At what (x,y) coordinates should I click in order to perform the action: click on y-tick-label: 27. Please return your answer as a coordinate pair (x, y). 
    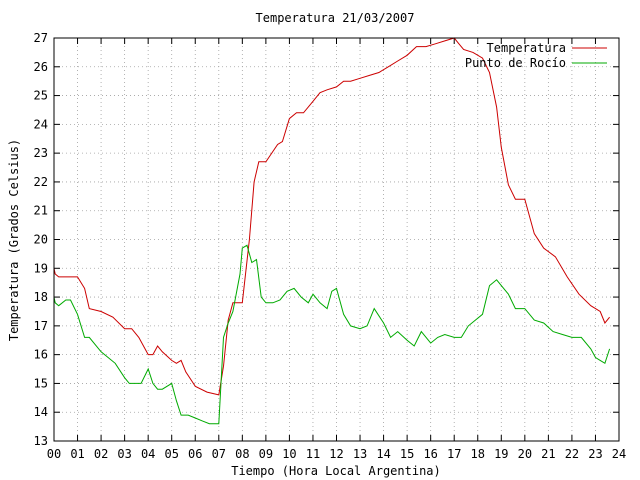
    Looking at the image, I should click on (41, 38).